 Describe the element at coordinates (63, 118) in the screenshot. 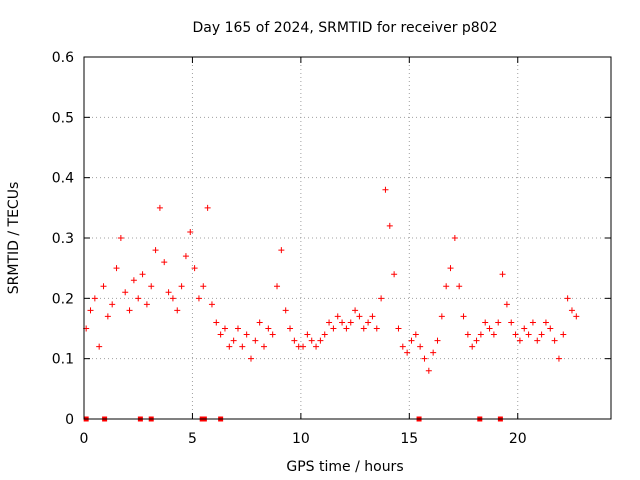

I see `y-tick-label: 0.5` at that location.